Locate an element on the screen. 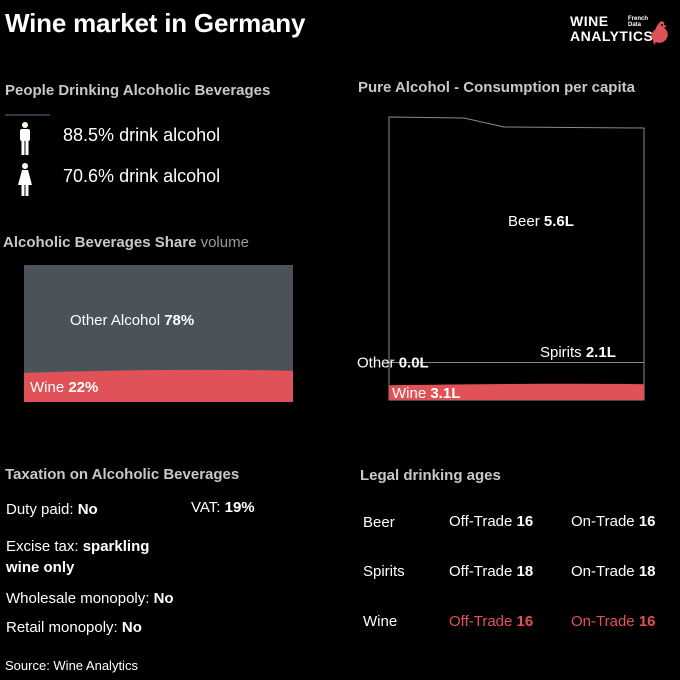 The image size is (680, 680). share-label-wine: Wine 22% is located at coordinates (64, 387).